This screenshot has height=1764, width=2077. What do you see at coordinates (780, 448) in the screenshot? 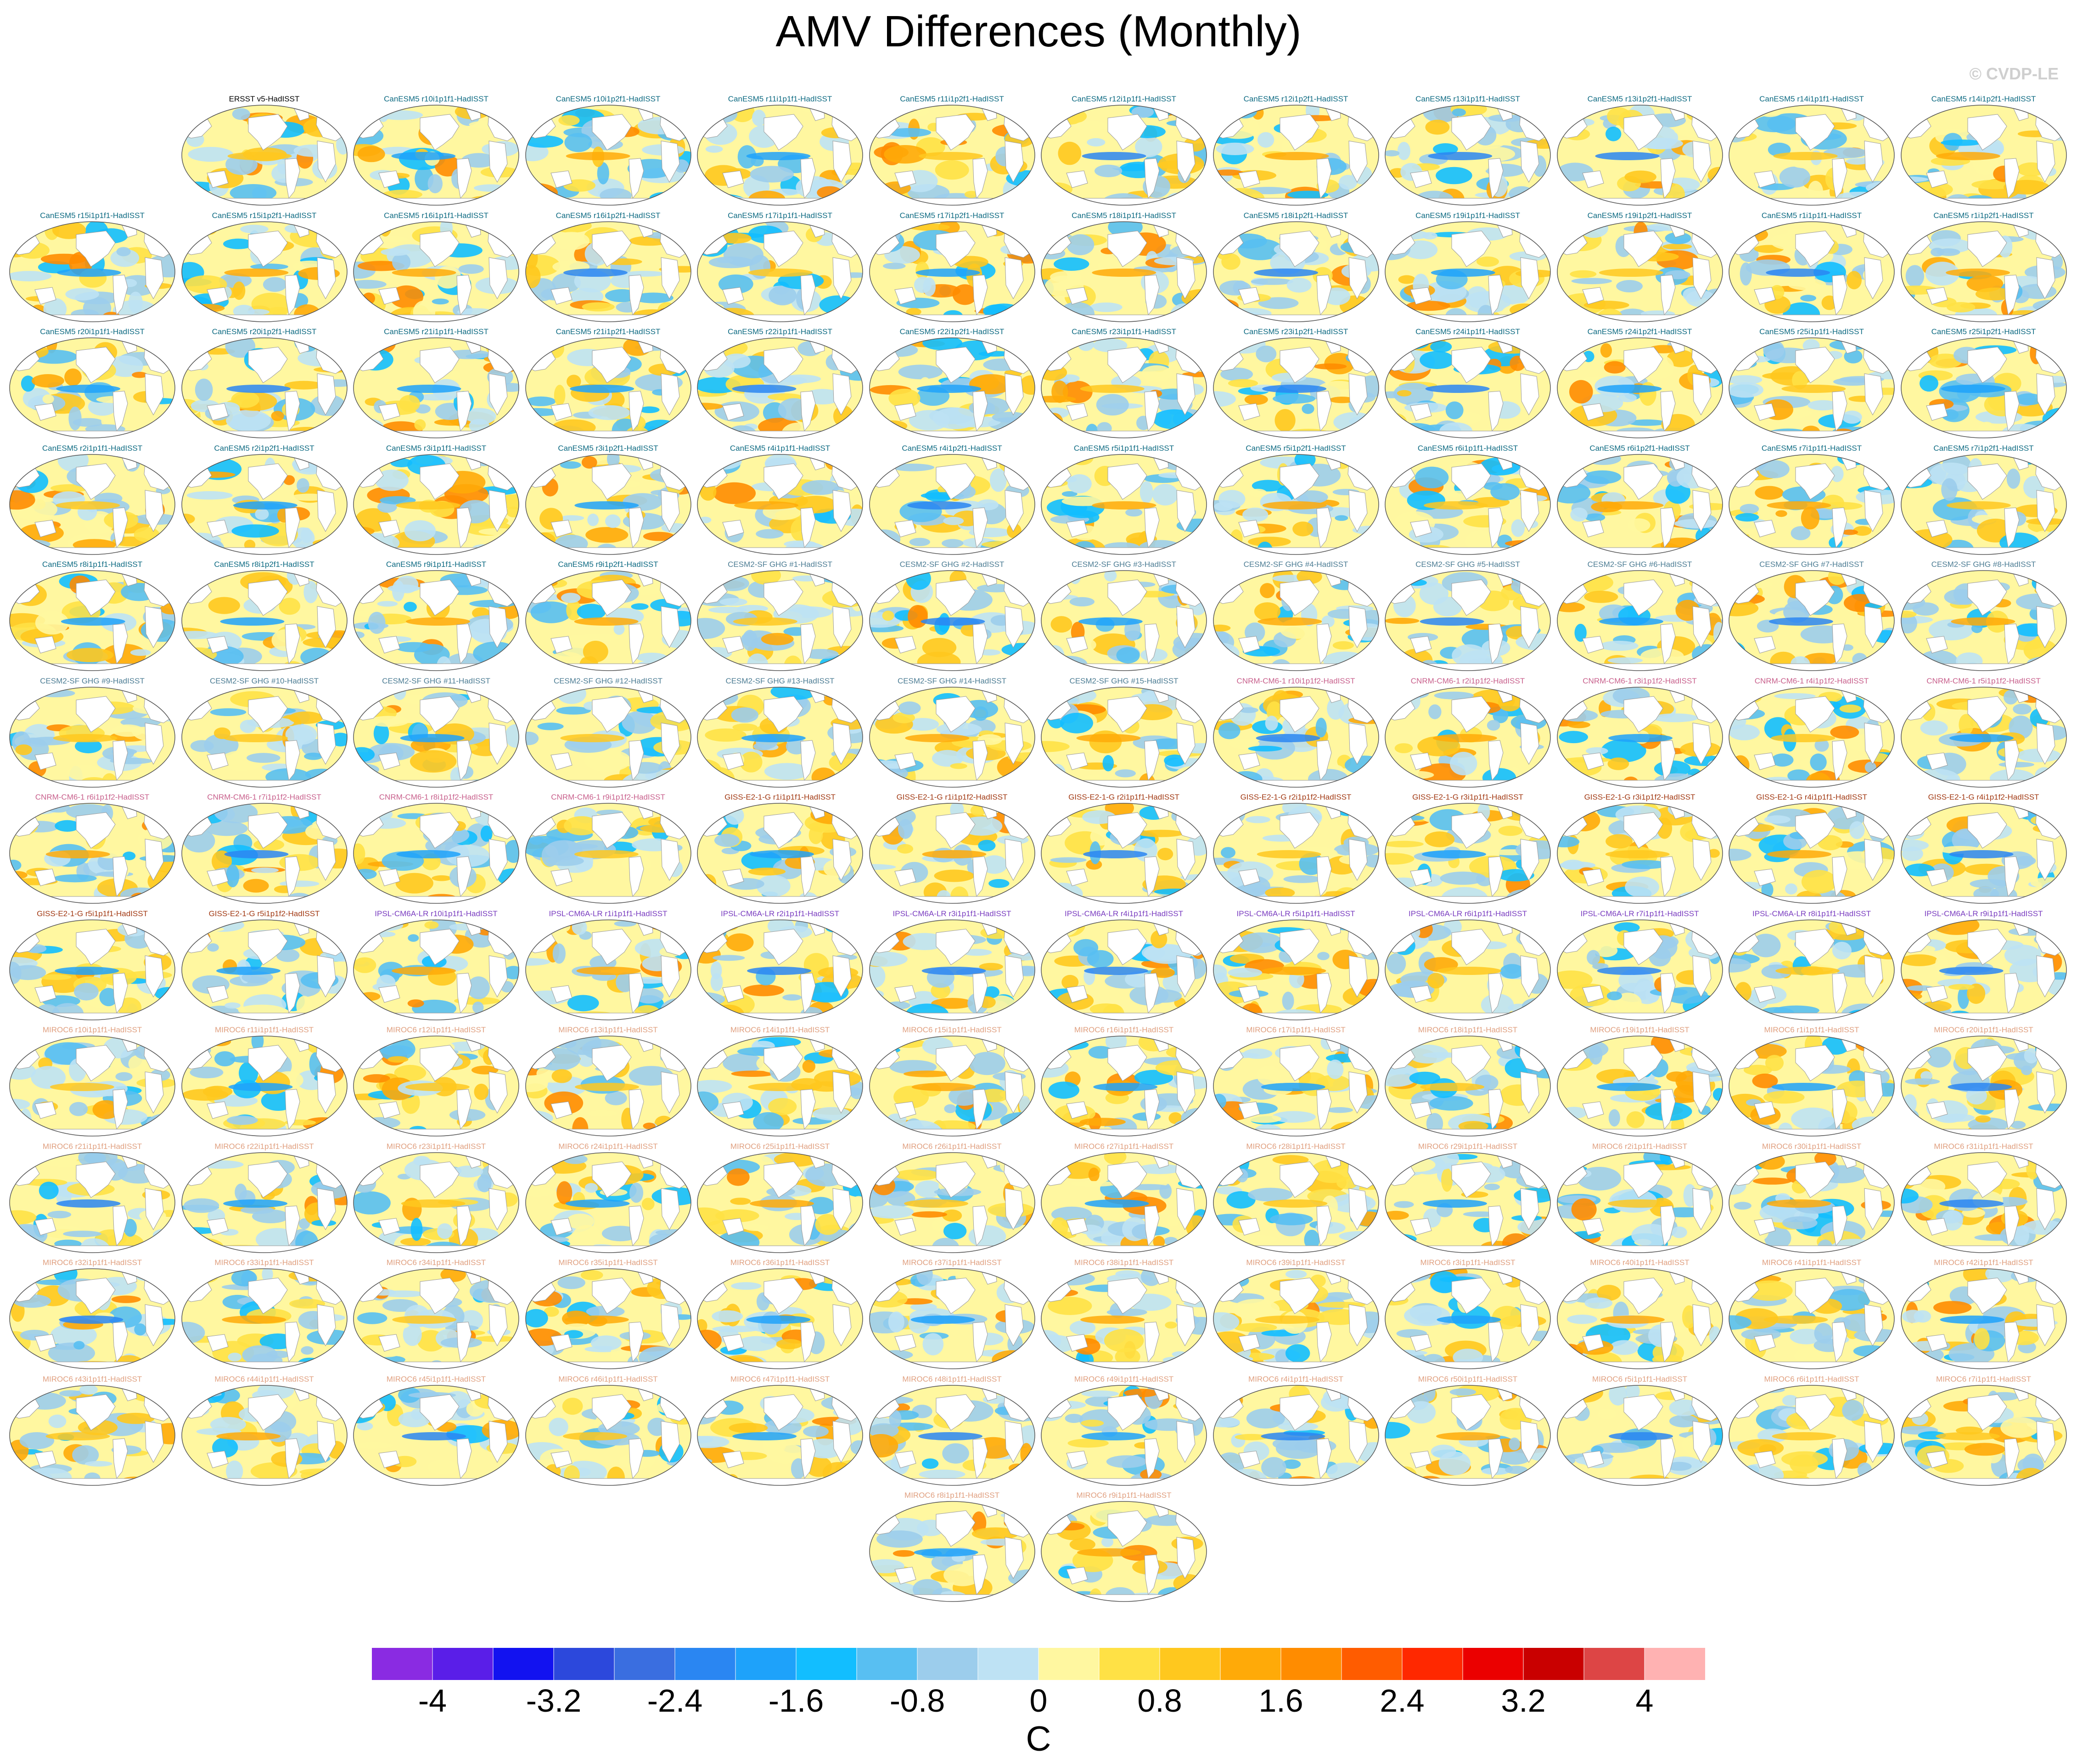
I see `panel-title: CanESM5 r4i1p1f1-HadISST` at bounding box center [780, 448].